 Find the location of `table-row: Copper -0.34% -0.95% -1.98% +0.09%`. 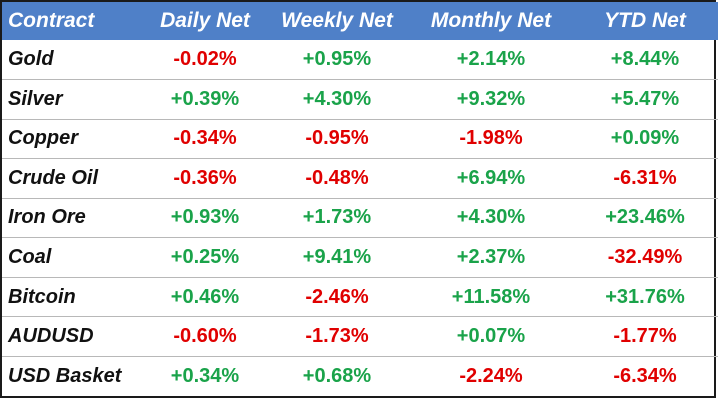

table-row: Copper -0.34% -0.95% -1.98% +0.09% is located at coordinates (360, 138).